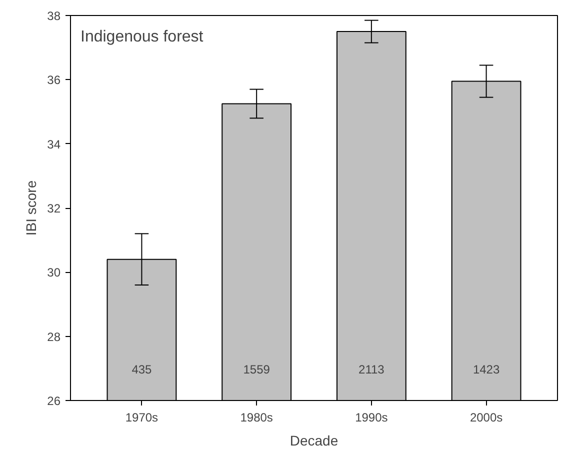 Image resolution: width=572 pixels, height=460 pixels. What do you see at coordinates (54, 273) in the screenshot?
I see `y-tick-label: 30` at bounding box center [54, 273].